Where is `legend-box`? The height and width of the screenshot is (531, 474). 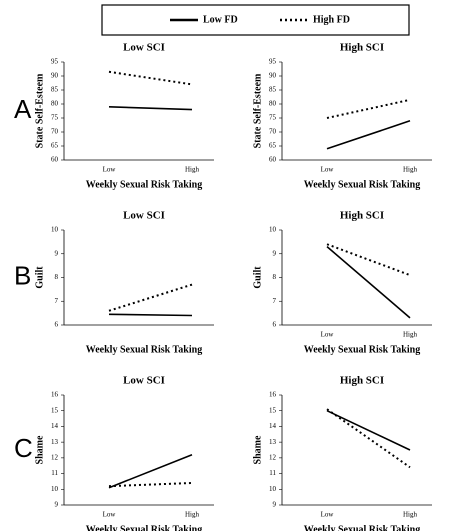 legend-box is located at coordinates (255, 20).